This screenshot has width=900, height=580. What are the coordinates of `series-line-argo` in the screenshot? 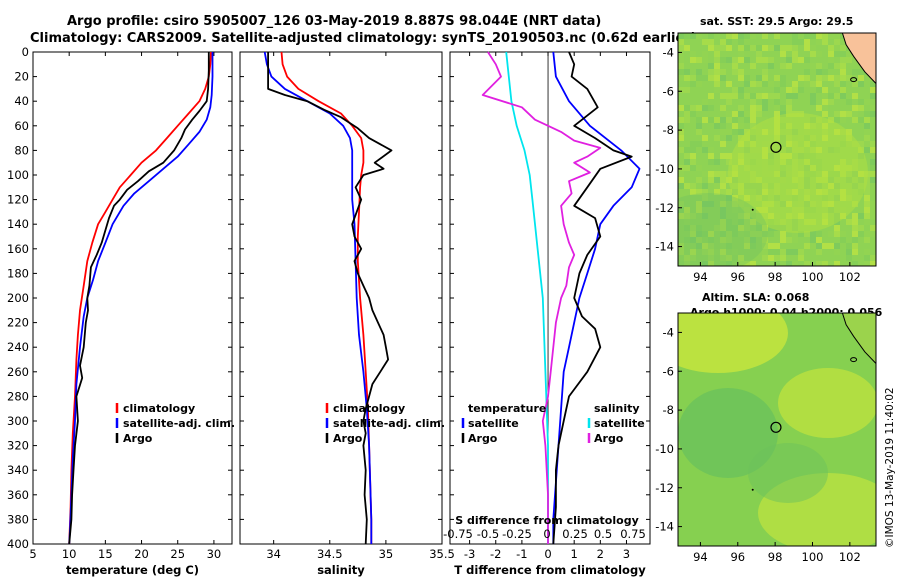 It's located at (139, 298).